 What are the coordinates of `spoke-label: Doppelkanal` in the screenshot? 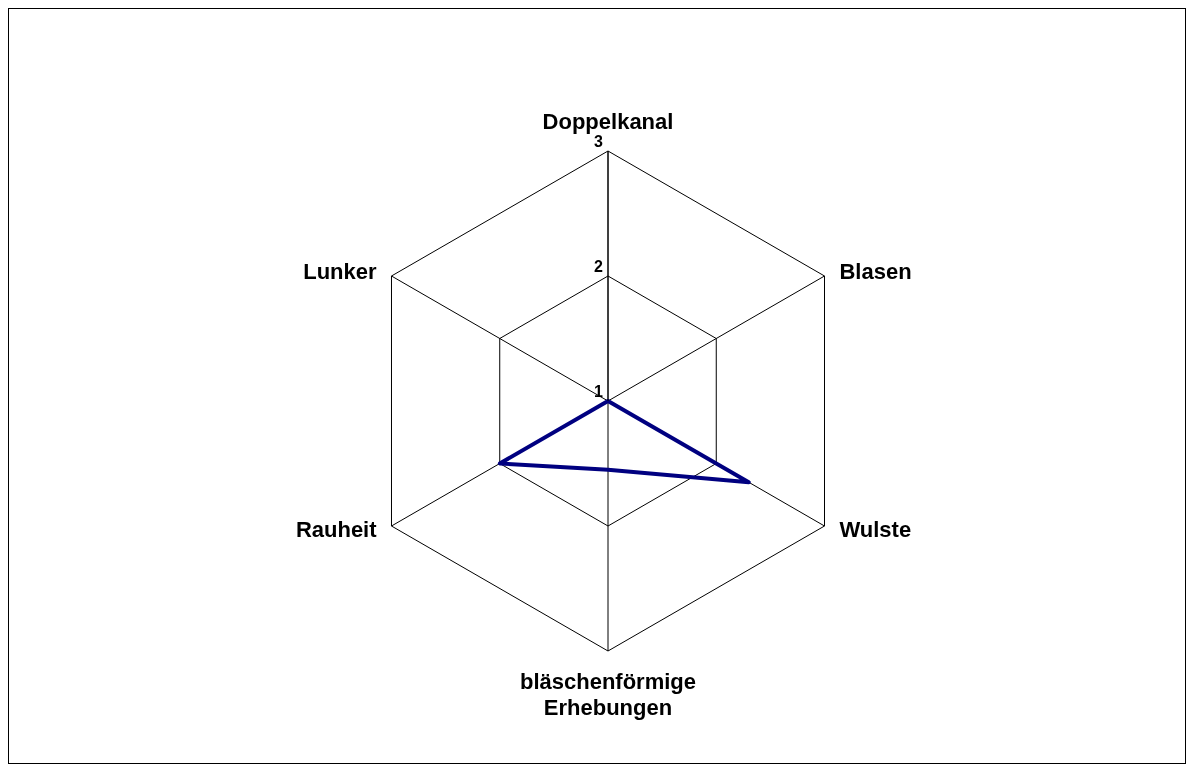 It's located at (608, 121).